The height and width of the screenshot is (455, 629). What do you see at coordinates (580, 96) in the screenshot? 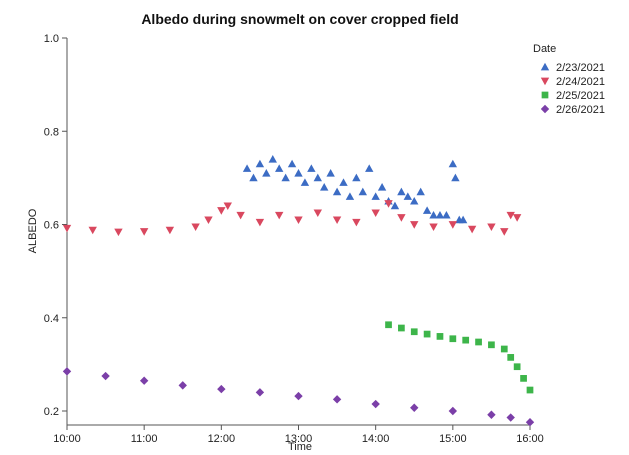
I see `legend-item-label: 2/25/2021` at bounding box center [580, 96].